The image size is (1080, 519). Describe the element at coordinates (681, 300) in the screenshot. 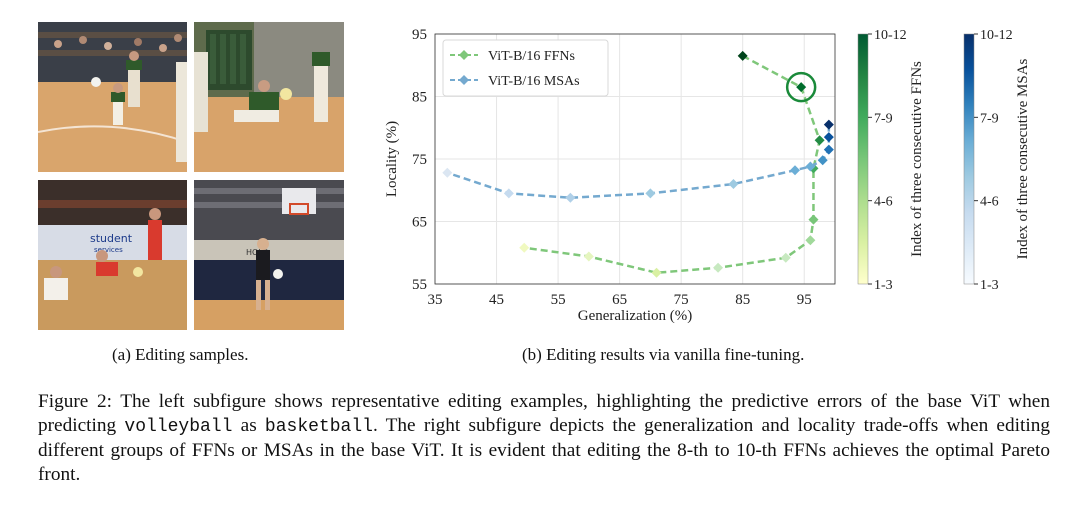

I see `x-tick-label: 75` at that location.